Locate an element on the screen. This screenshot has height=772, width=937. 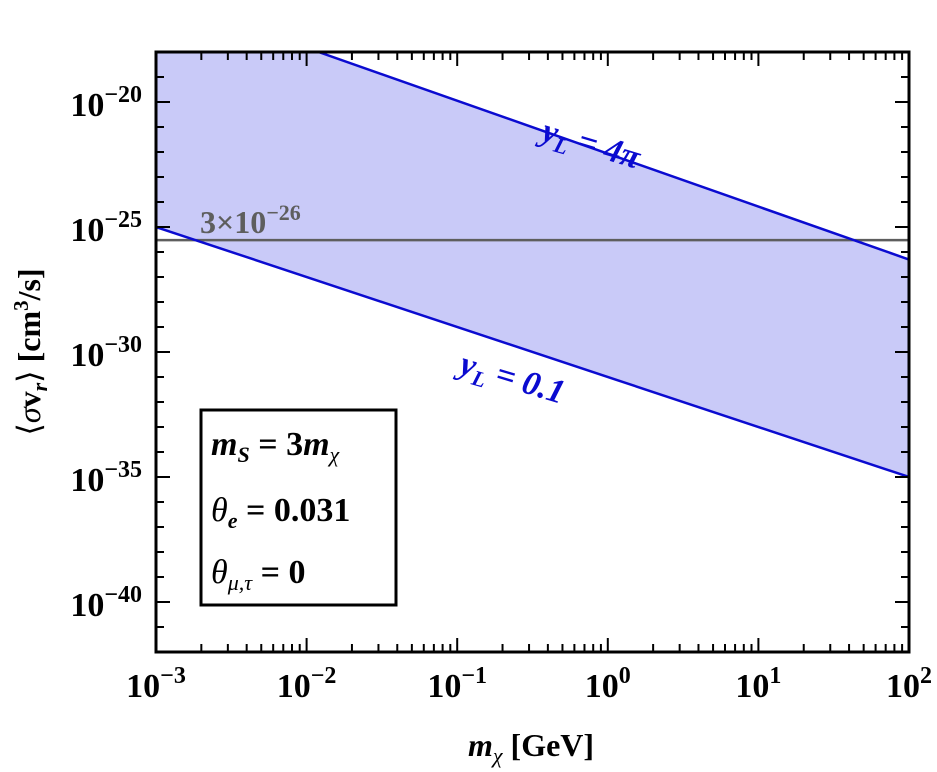
param-mass-ratio: mS = 3mχ is located at coordinates (276, 446).